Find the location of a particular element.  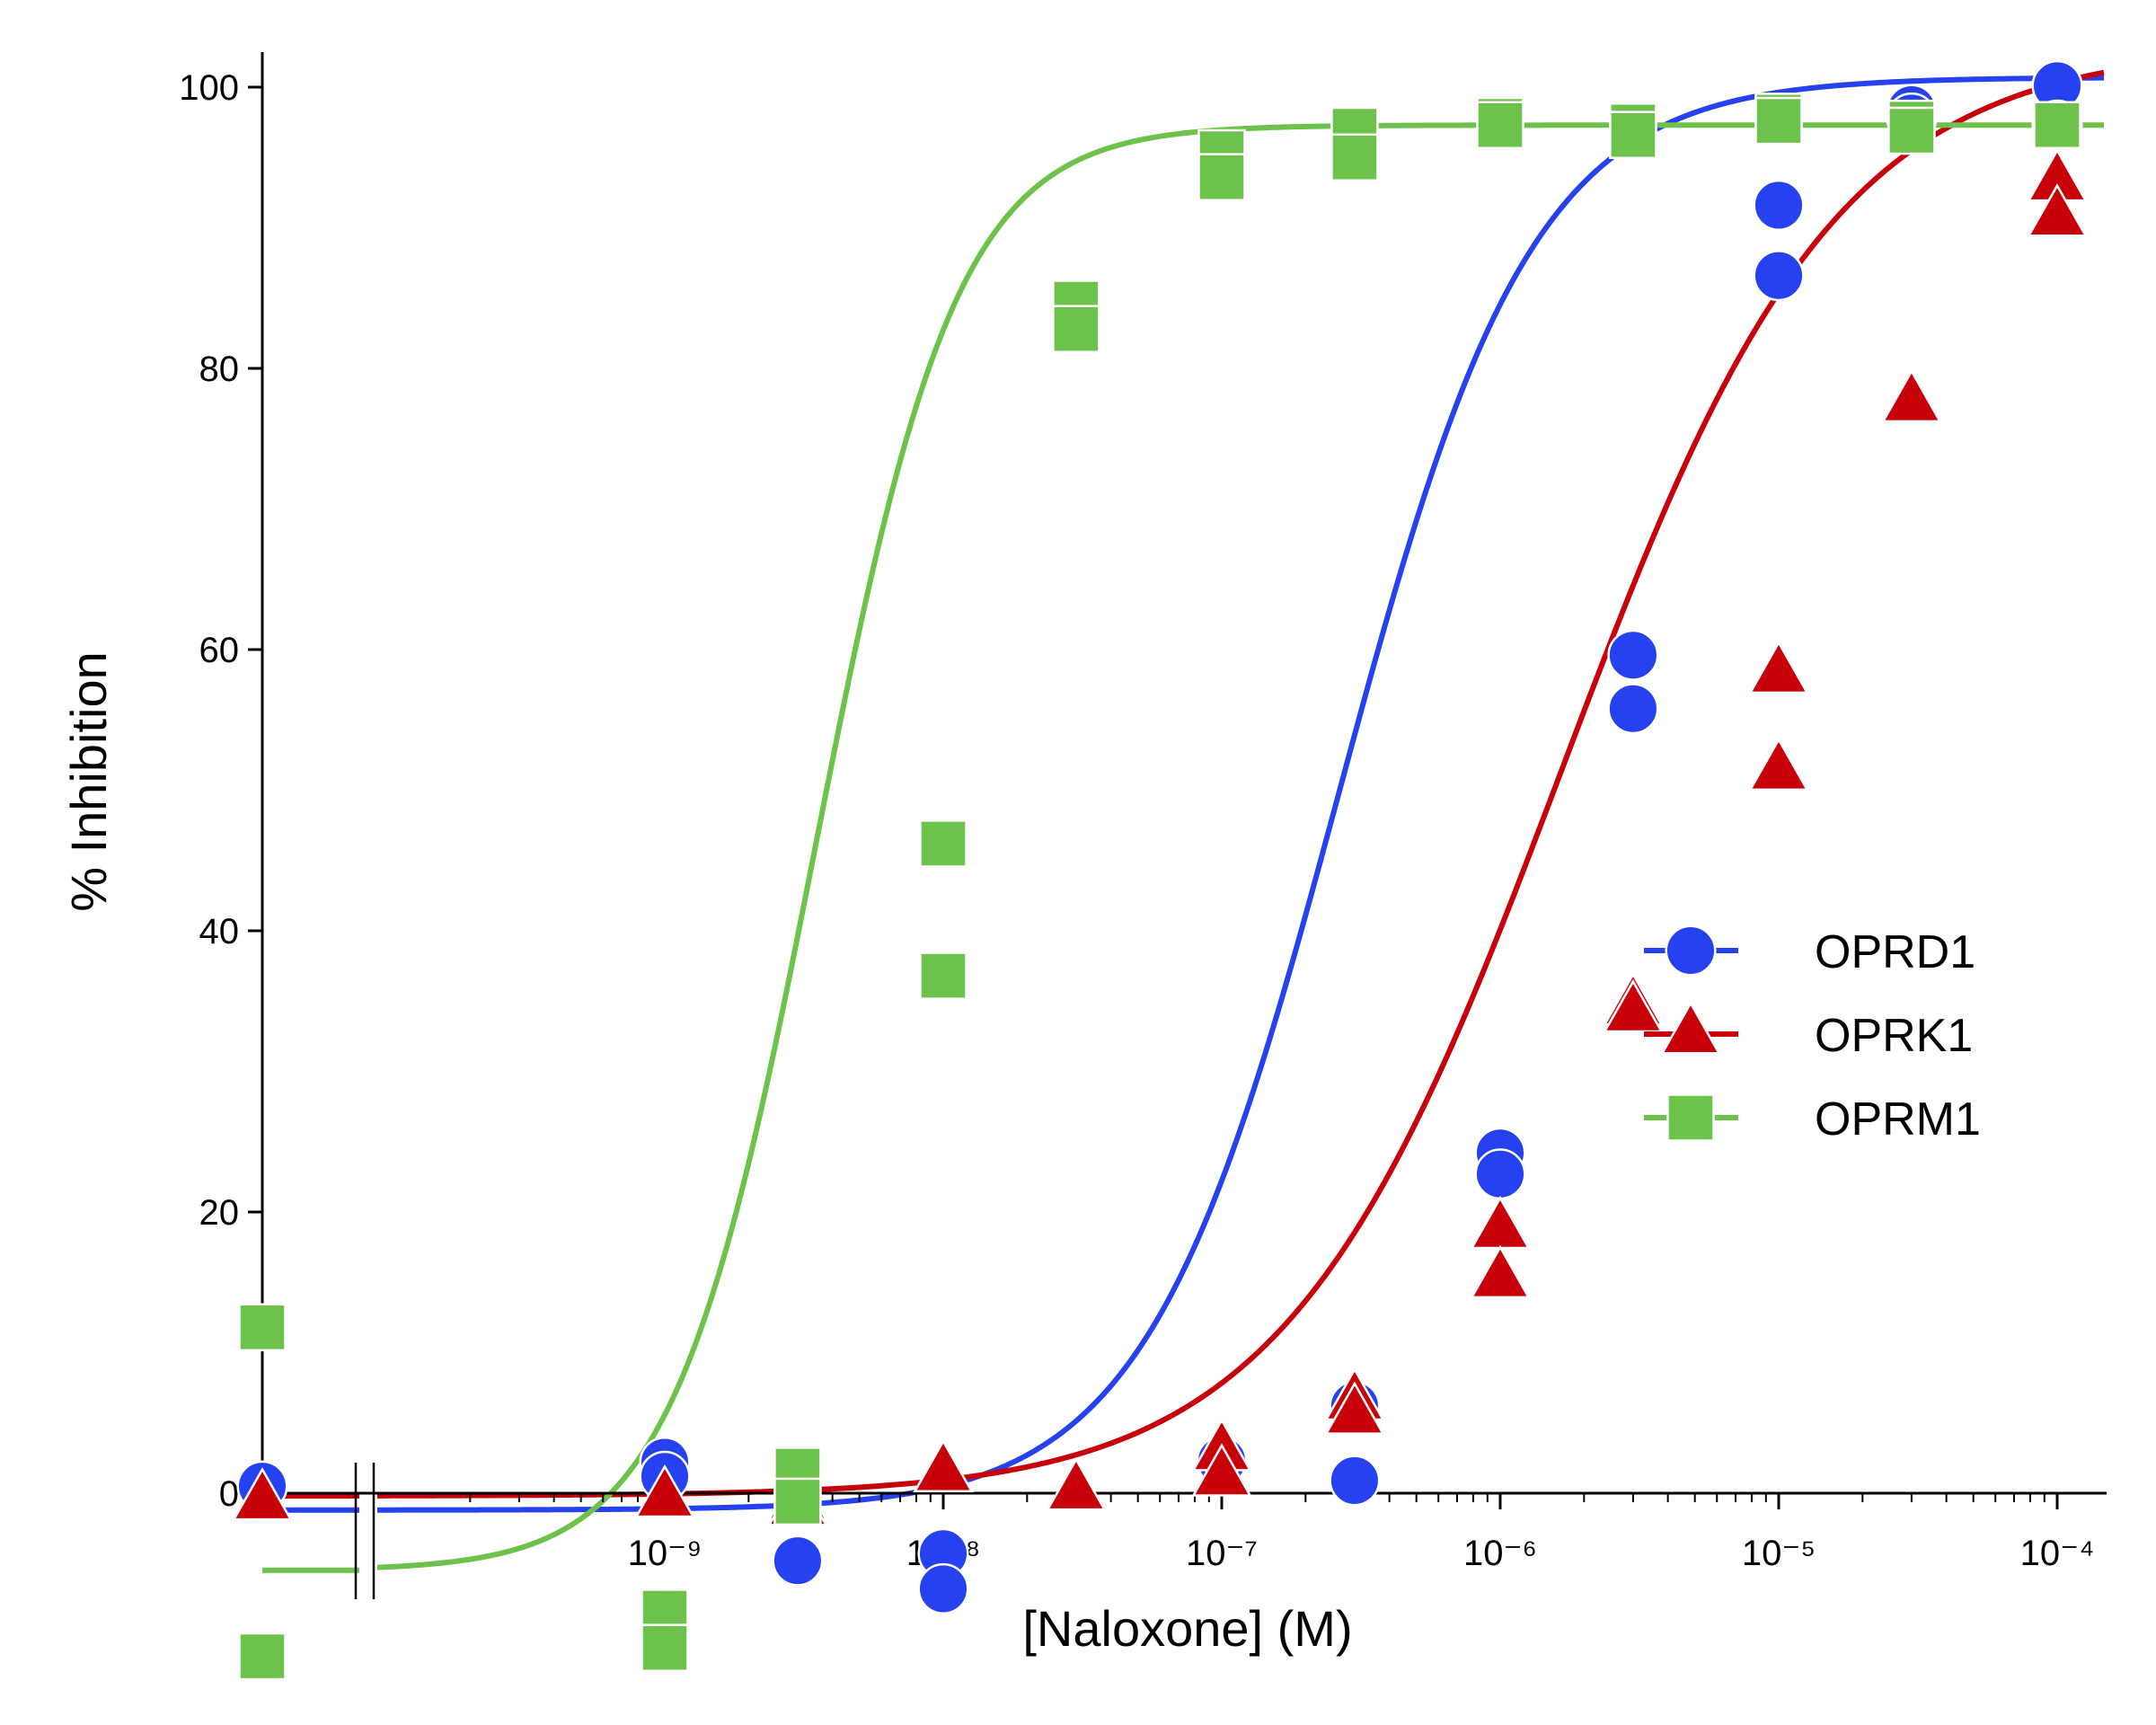

x-axis-title: [Naloxone] (M) is located at coordinates (1187, 1628).